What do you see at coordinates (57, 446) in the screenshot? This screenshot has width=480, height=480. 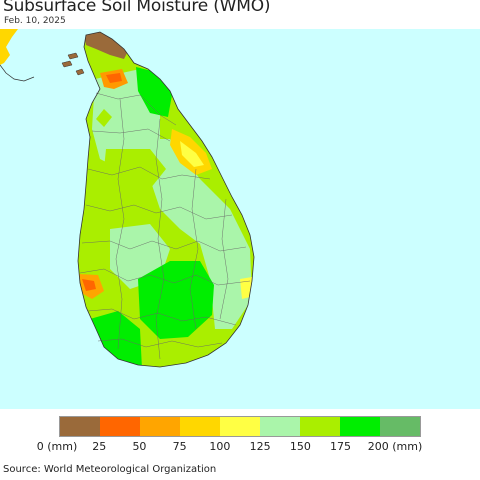 I see `legend-label: 0 (mm)` at bounding box center [57, 446].